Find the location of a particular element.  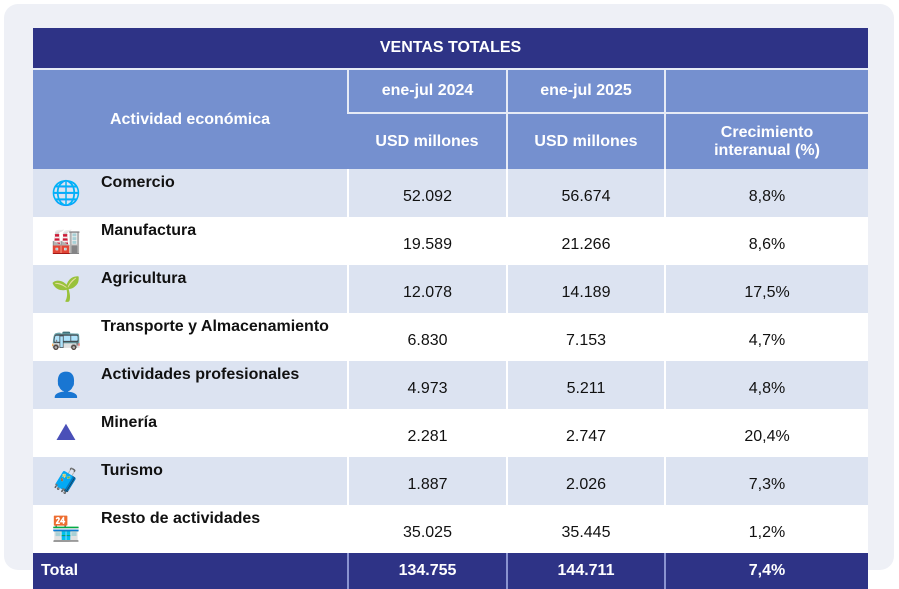

value-2024: 19.589 is located at coordinates (427, 241).